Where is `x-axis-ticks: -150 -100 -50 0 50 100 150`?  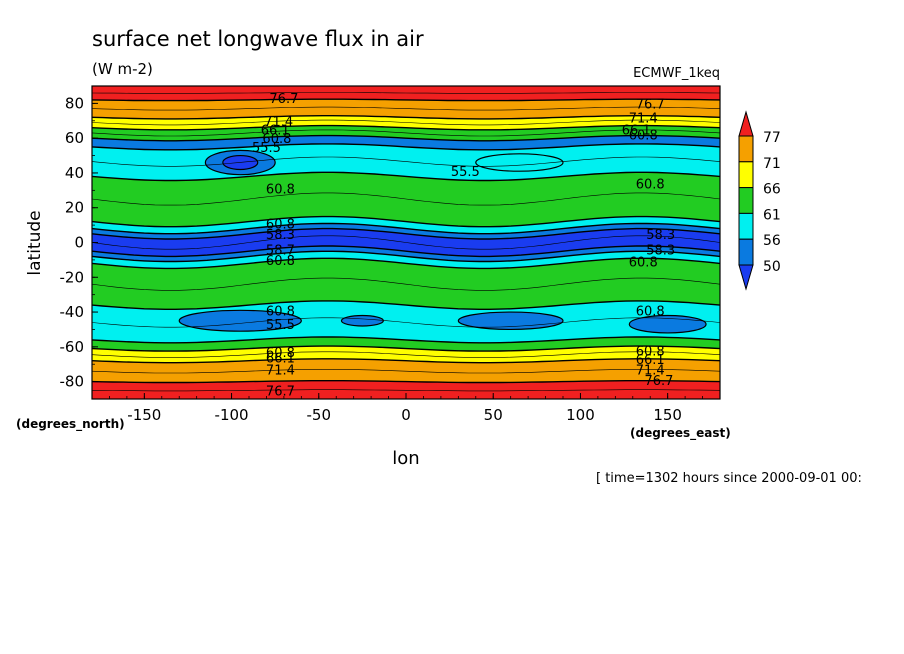 x-axis-ticks: -150 -100 -50 0 50 100 150 is located at coordinates (406, 408).